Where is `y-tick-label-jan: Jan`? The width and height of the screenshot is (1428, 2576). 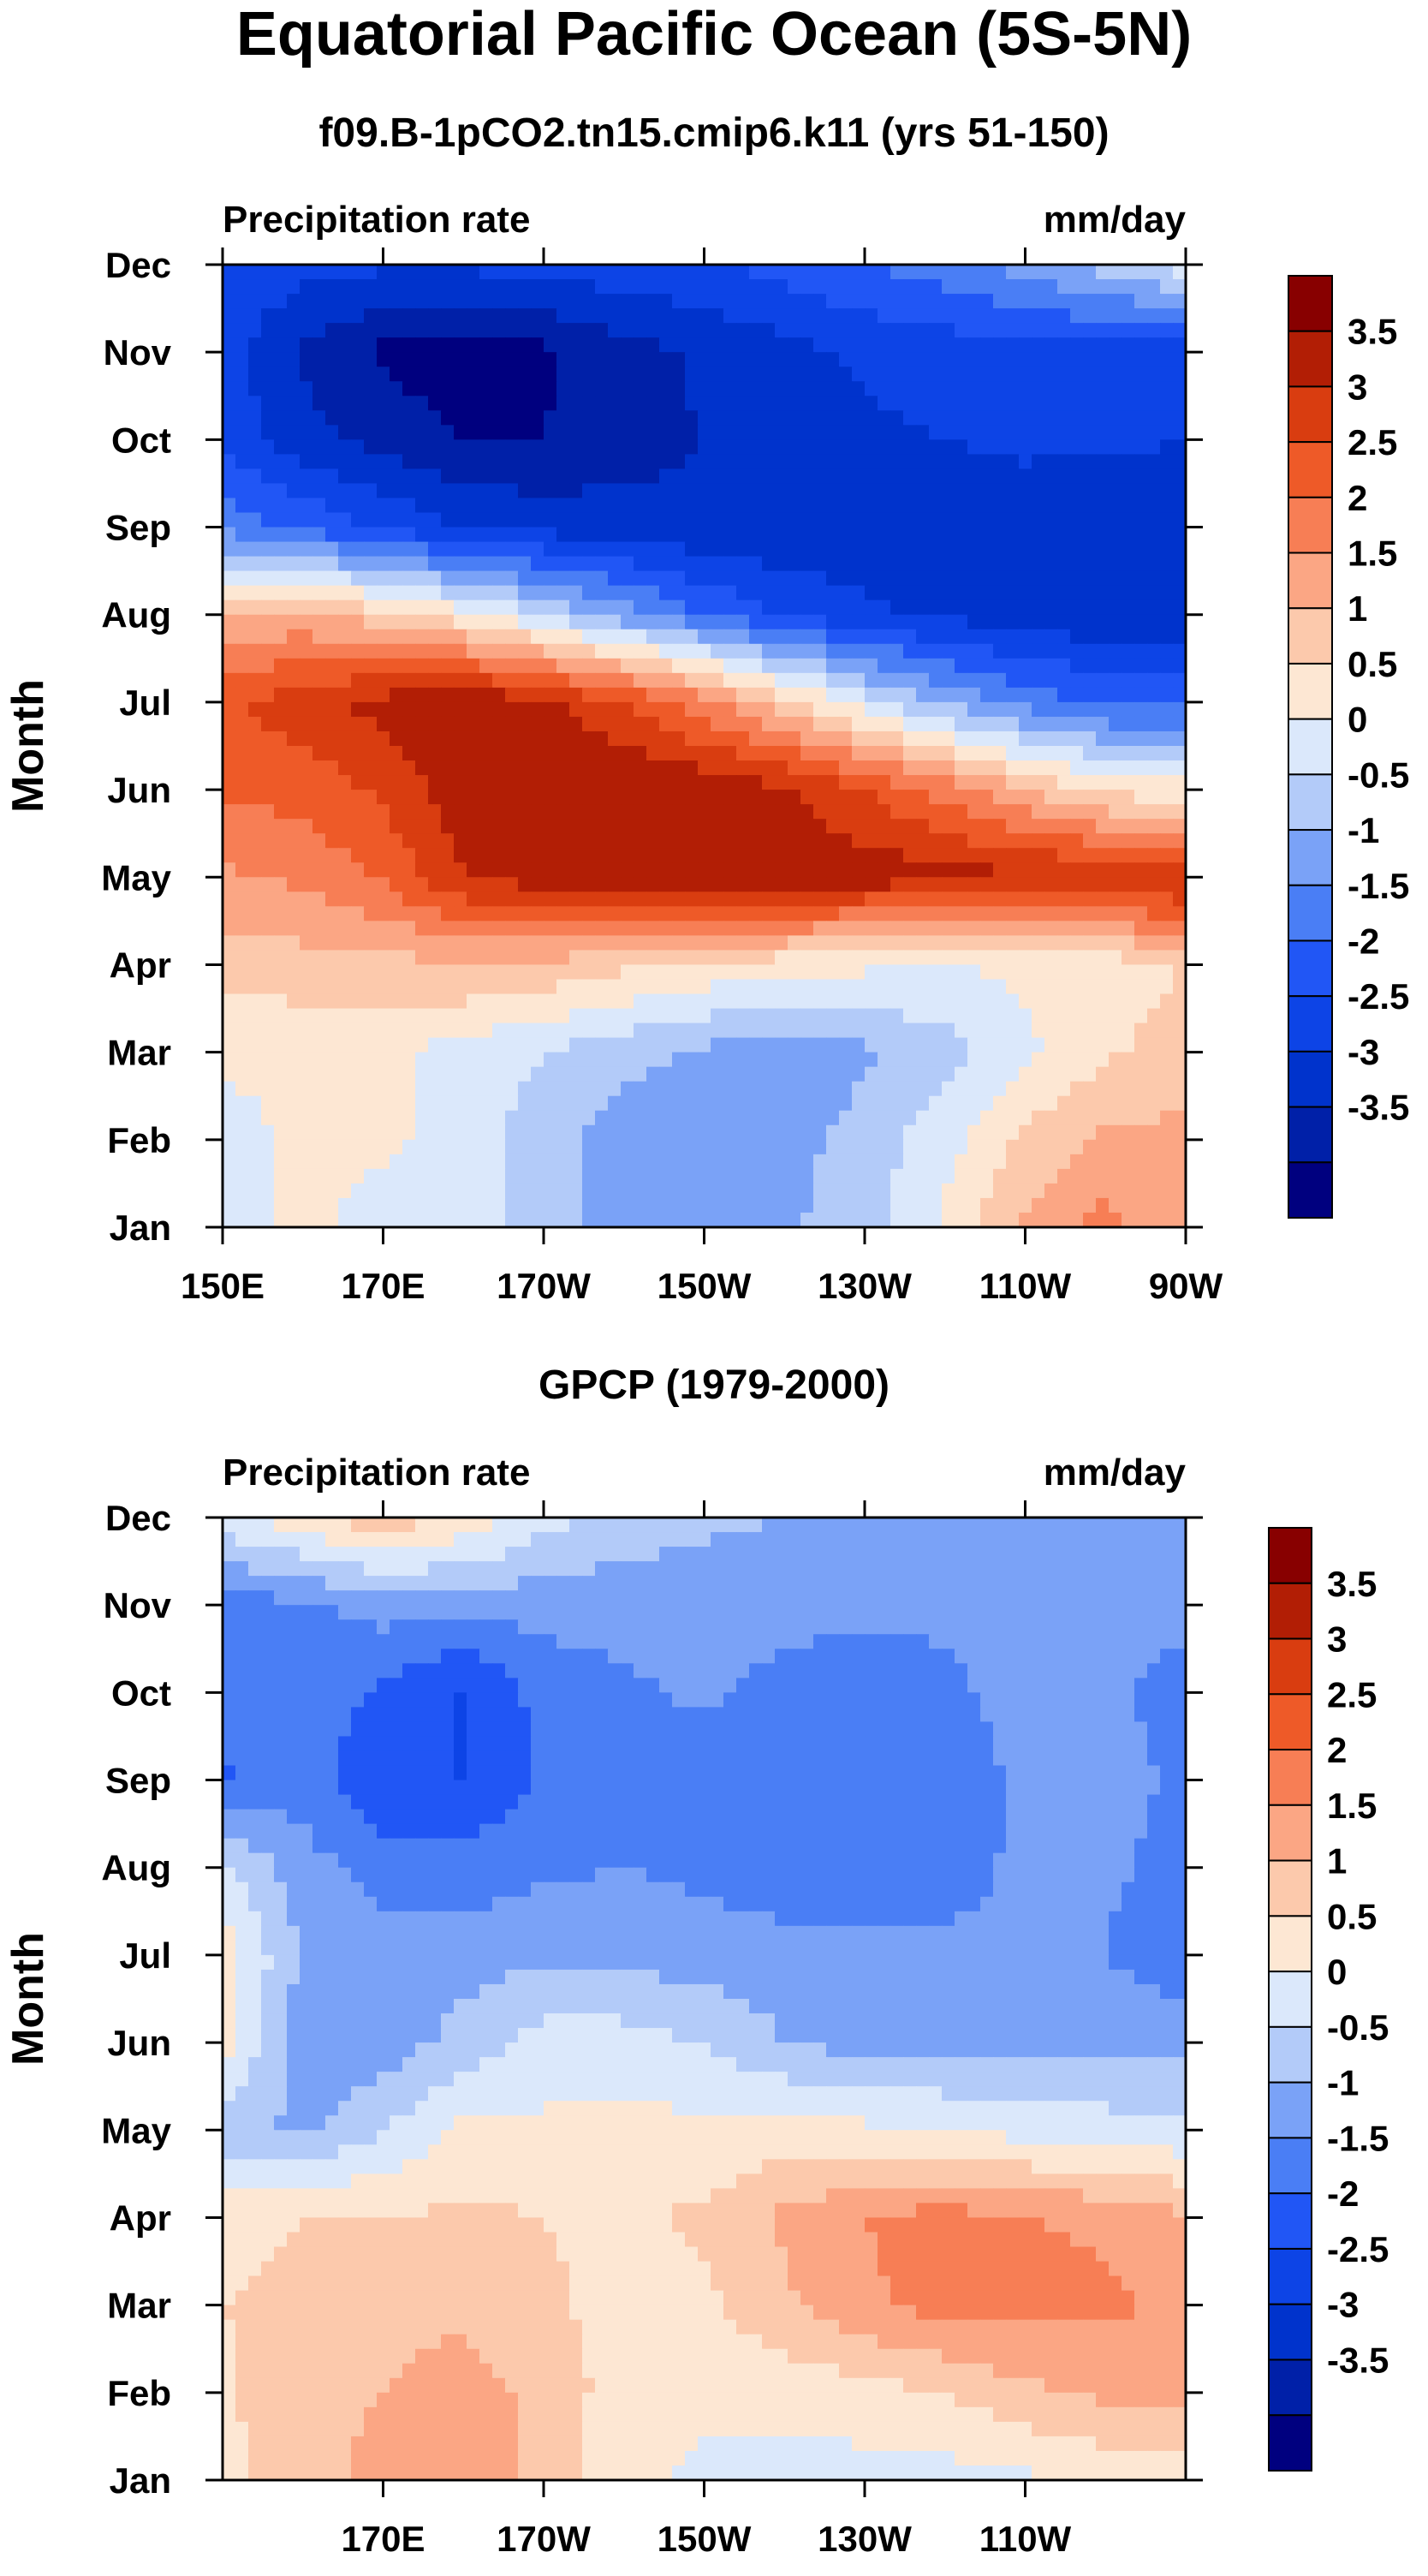
y-tick-label-jan: Jan is located at coordinates (141, 1228).